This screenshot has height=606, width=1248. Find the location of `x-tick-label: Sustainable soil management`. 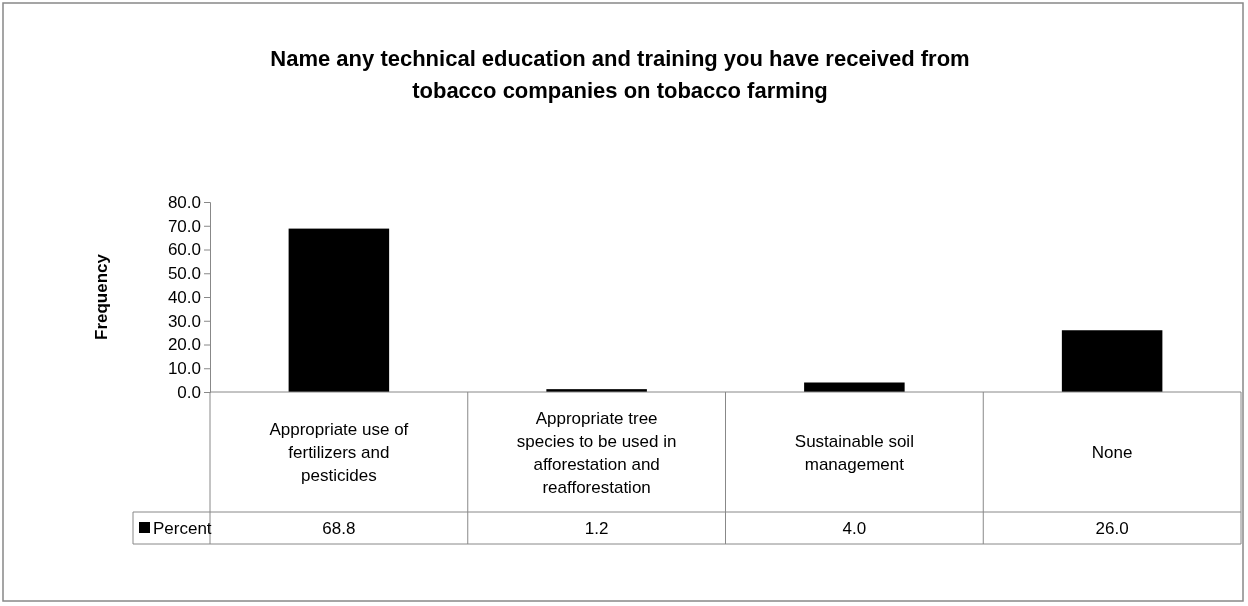

x-tick-label: Sustainable soil management is located at coordinates (854, 452).